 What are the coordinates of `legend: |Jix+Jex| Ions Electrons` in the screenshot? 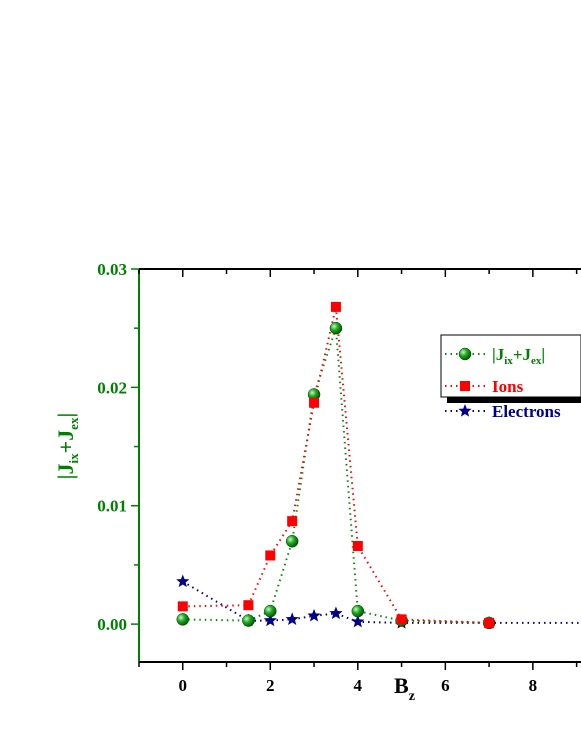 It's located at (510, 377).